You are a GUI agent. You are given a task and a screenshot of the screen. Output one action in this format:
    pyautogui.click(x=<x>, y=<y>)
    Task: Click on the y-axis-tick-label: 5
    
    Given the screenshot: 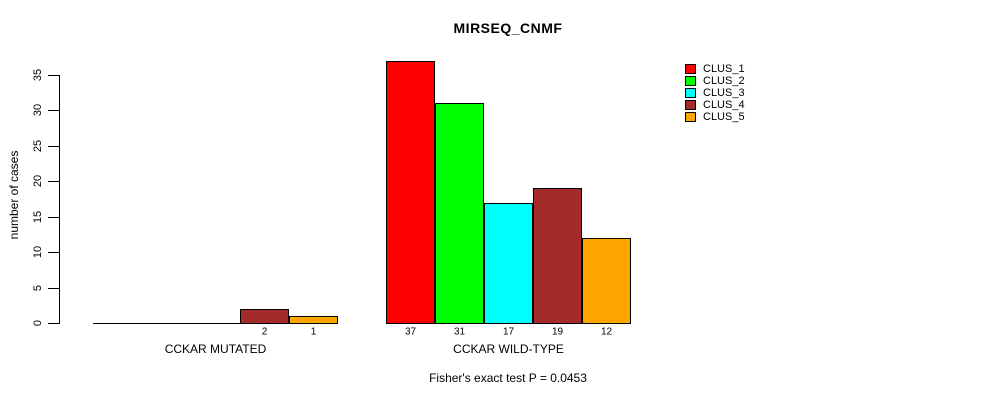 What is the action you would take?
    pyautogui.click(x=38, y=288)
    